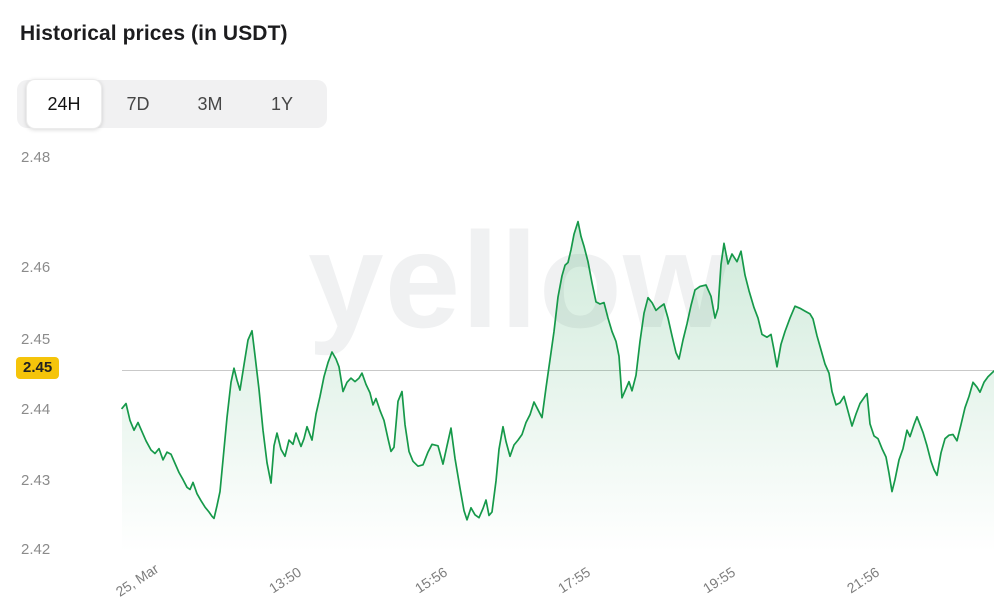 Image resolution: width=994 pixels, height=610 pixels. What do you see at coordinates (36, 157) in the screenshot?
I see `y-axis-label: 2.48` at bounding box center [36, 157].